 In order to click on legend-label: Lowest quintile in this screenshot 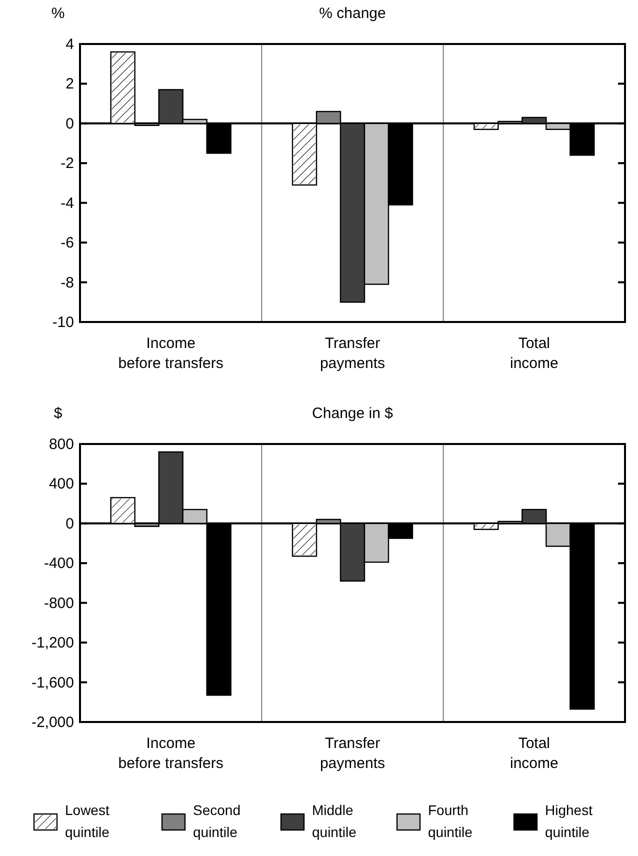, I will do `click(87, 821)`.